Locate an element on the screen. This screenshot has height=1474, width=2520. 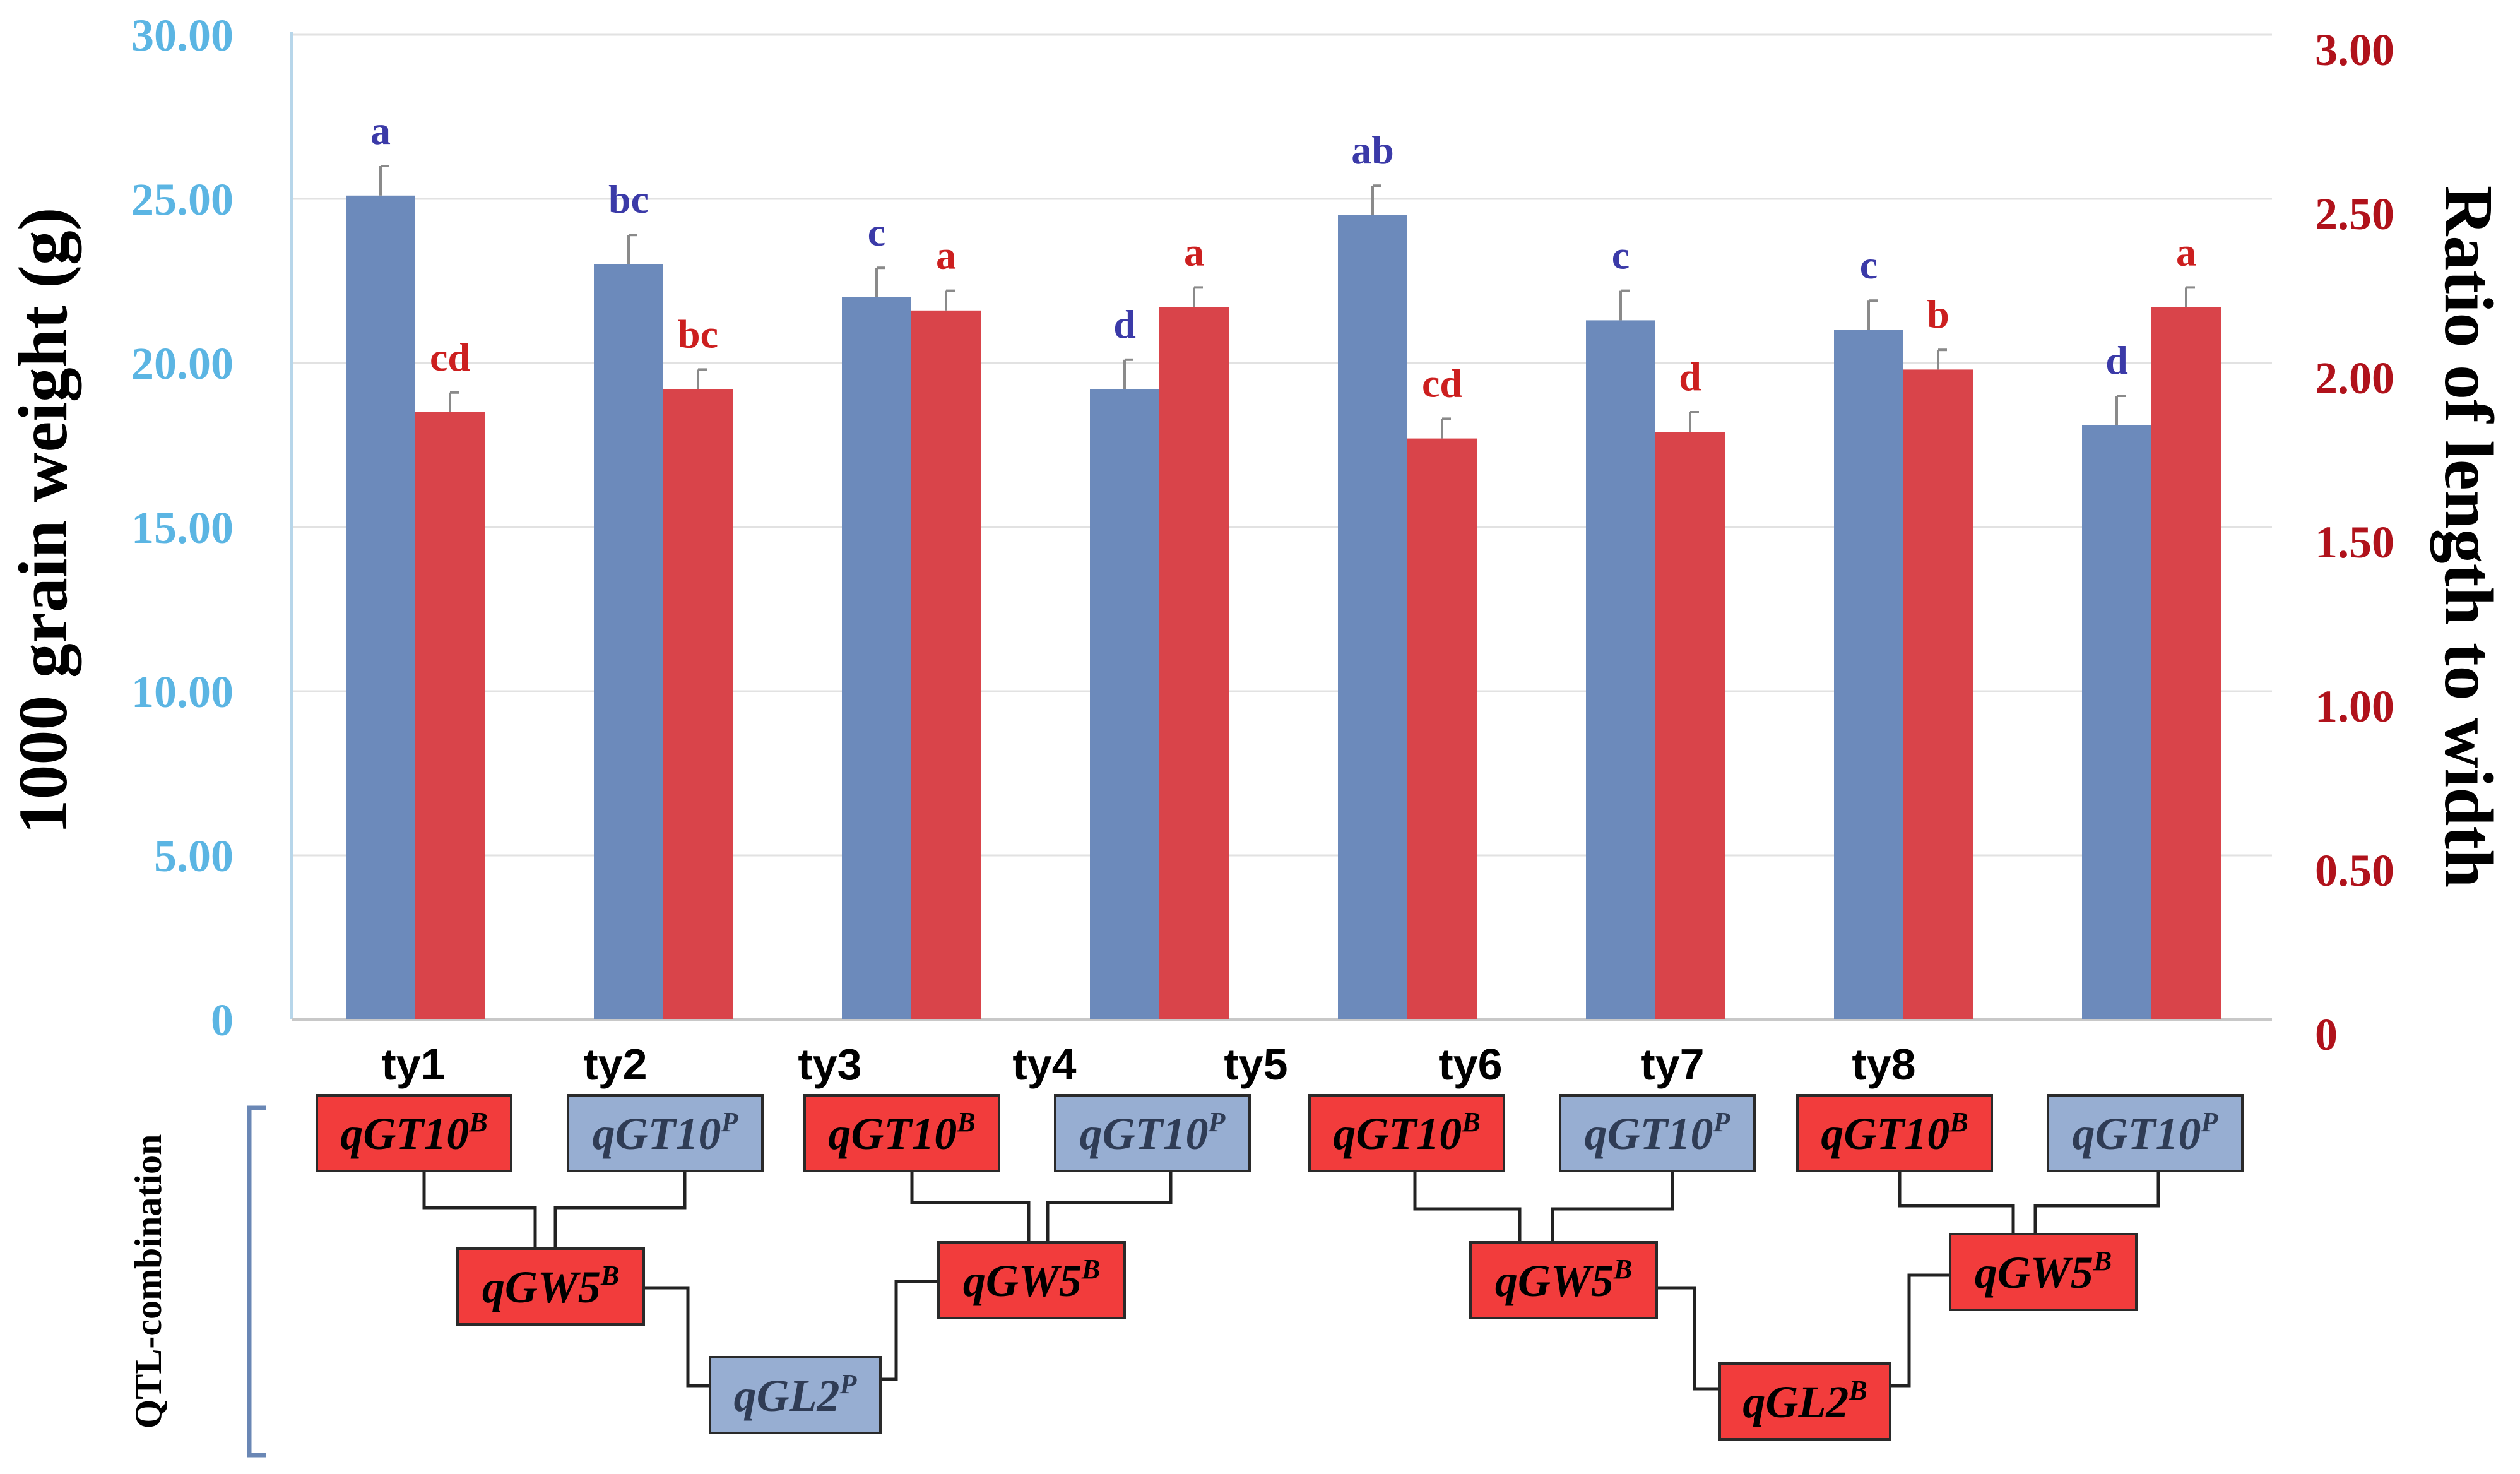
y-right-tick-label: 2.00 is located at coordinates (2354, 378).